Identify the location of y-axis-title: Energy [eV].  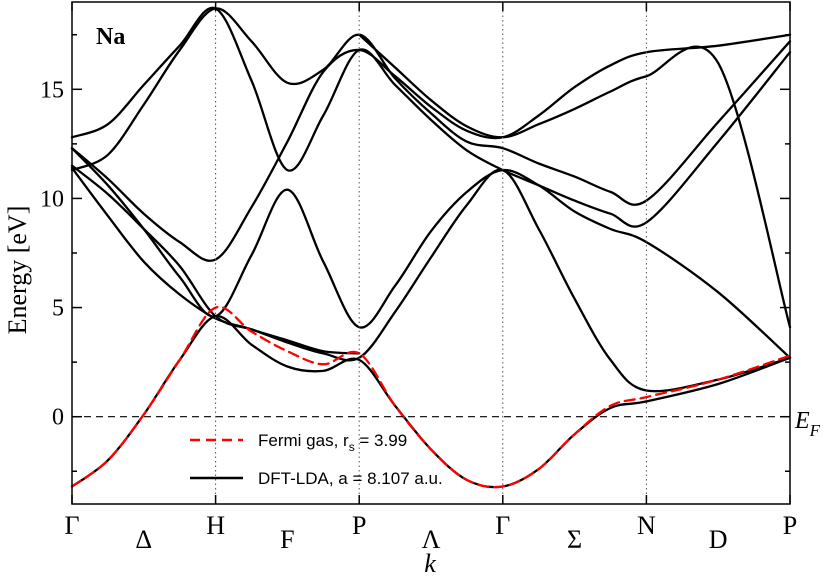
(17, 270).